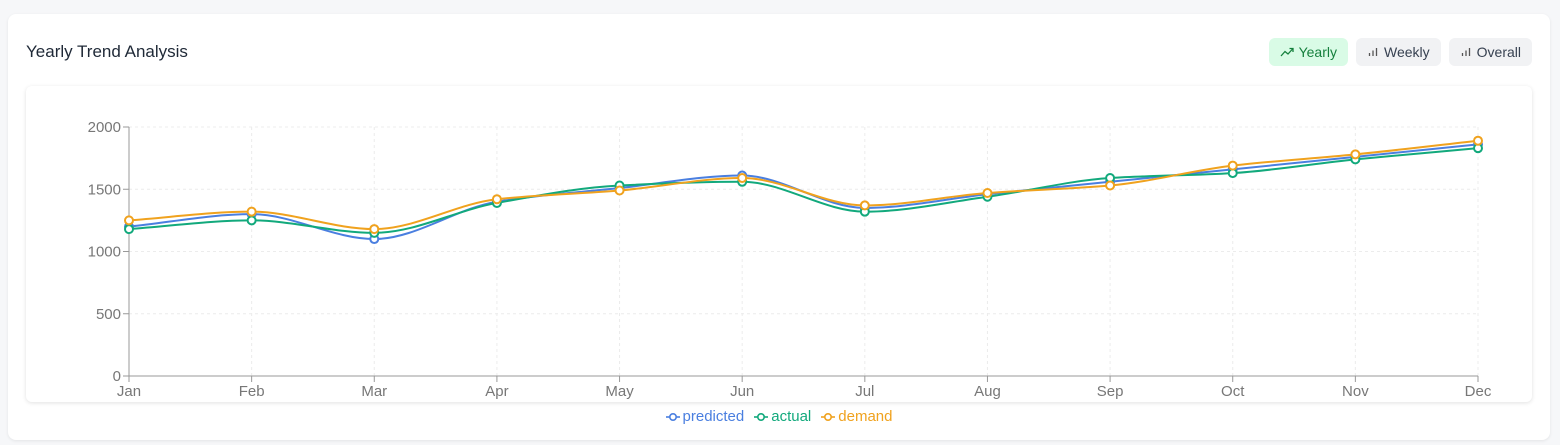 The height and width of the screenshot is (445, 1560). I want to click on x-tick-label: Feb, so click(252, 391).